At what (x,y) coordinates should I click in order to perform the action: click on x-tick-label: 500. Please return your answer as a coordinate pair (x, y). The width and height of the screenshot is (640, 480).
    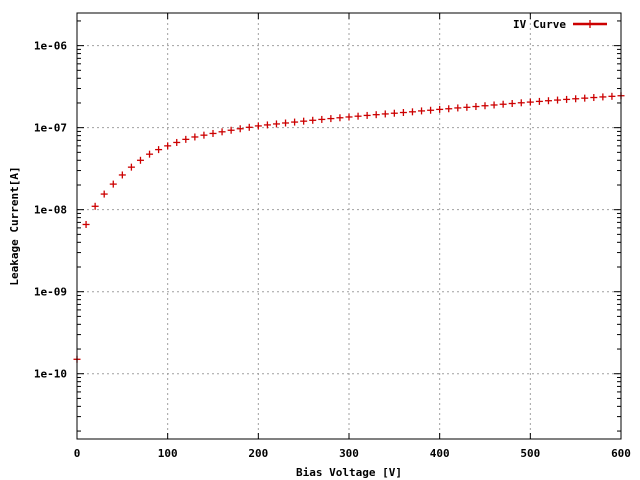
    Looking at the image, I should click on (530, 453).